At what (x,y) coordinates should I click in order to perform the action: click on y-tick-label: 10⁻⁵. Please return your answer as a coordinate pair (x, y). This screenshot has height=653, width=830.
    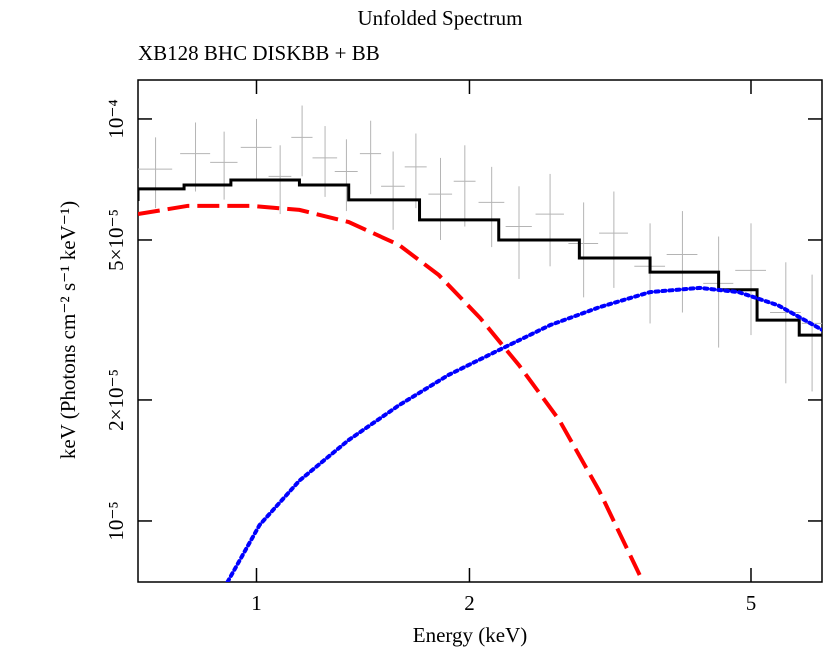
    Looking at the image, I should click on (116, 520).